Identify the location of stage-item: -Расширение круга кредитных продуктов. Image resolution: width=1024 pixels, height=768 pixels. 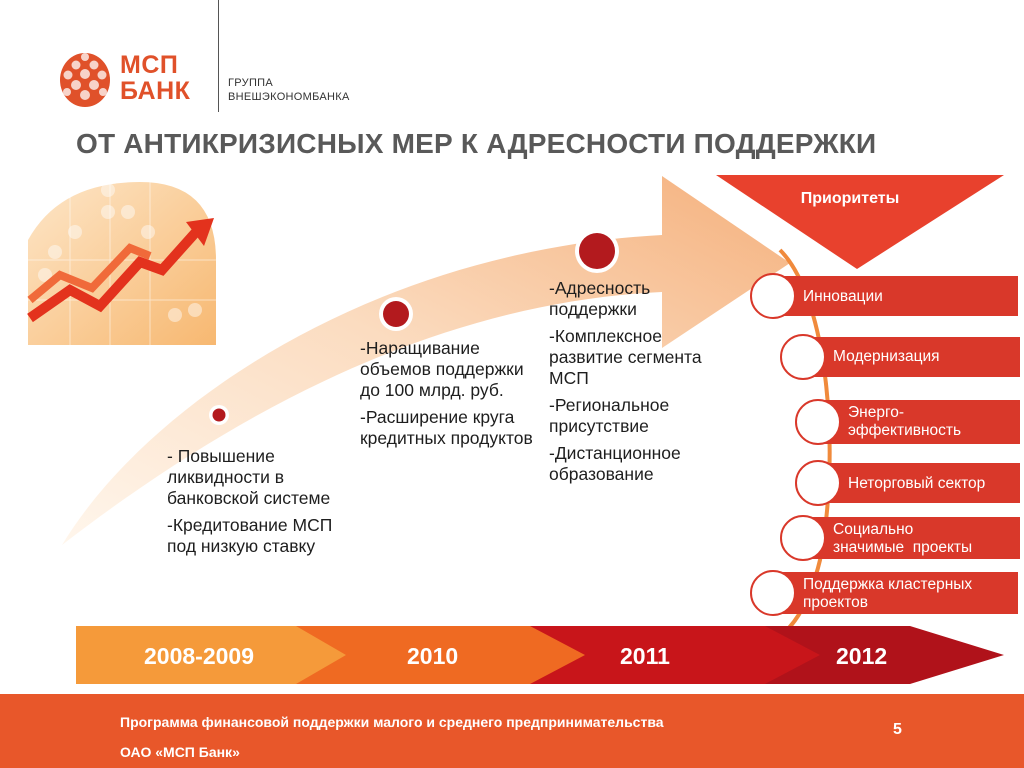
(446, 427).